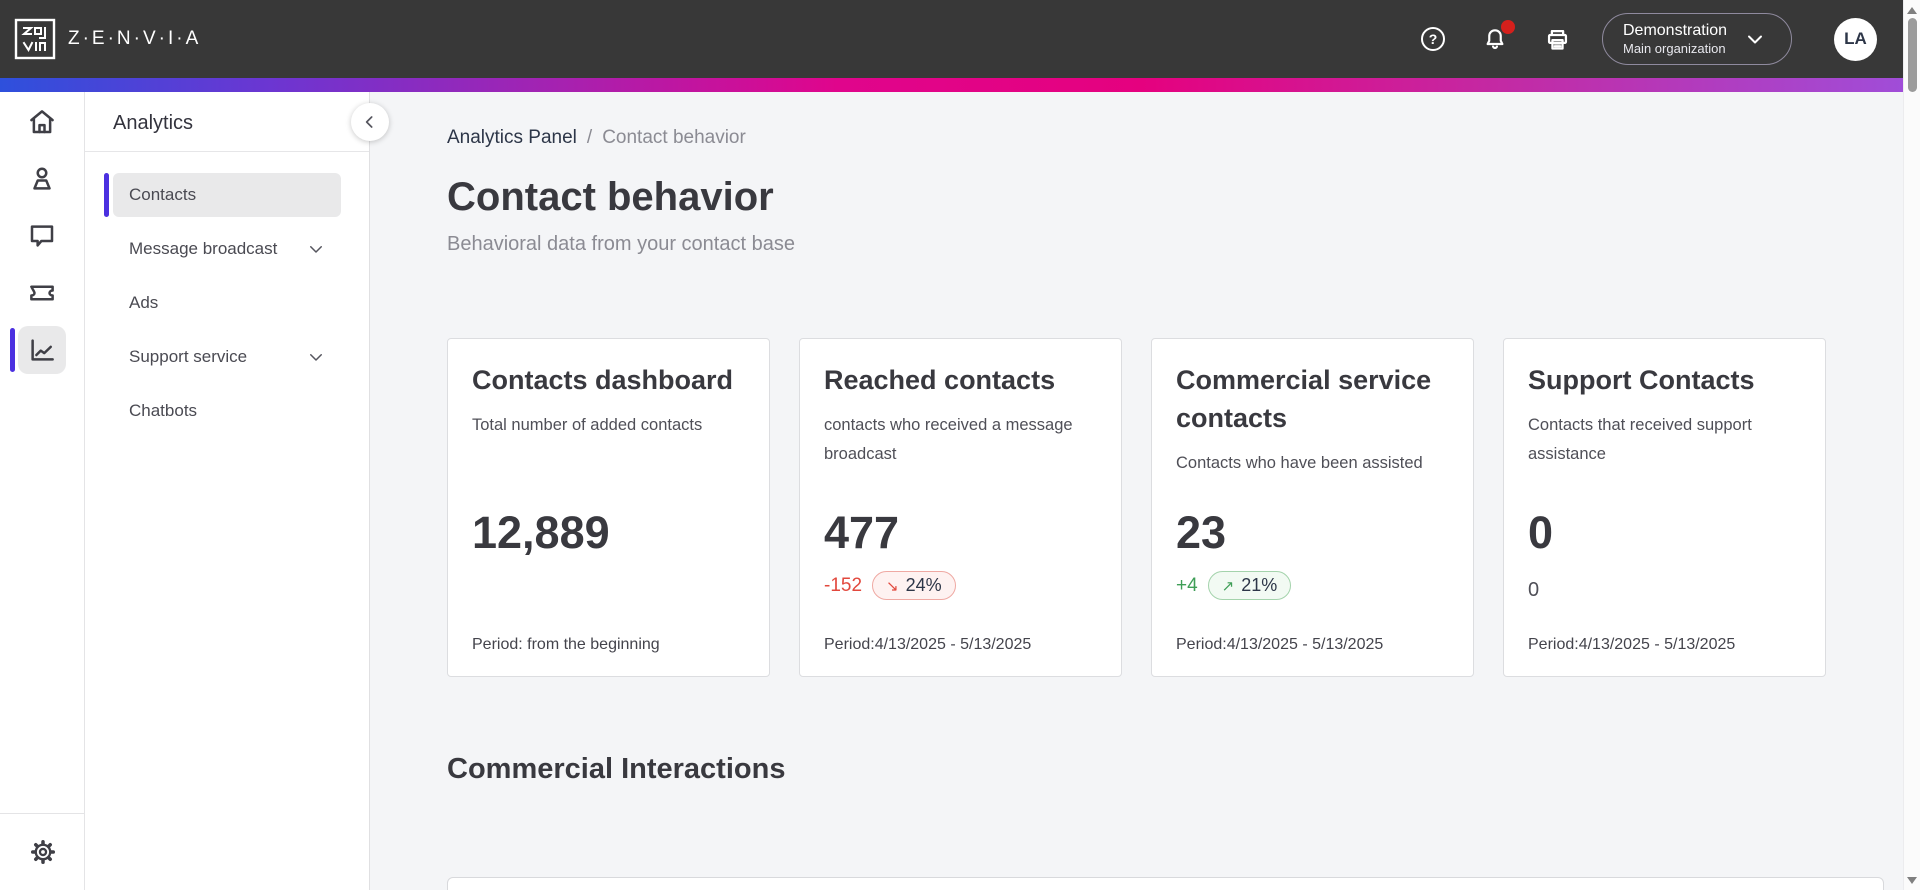 Image resolution: width=1920 pixels, height=890 pixels. What do you see at coordinates (621, 244) in the screenshot?
I see `page-subtitle: Behavioral data from your contact base` at bounding box center [621, 244].